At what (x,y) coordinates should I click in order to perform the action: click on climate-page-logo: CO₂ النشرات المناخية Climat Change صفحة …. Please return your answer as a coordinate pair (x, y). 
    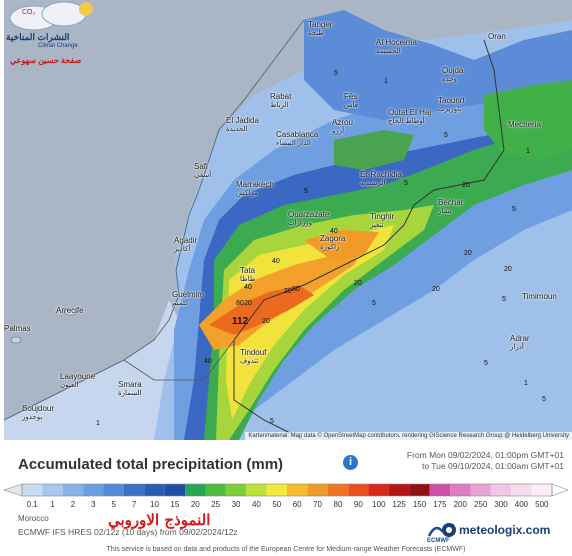
    Looking at the image, I should click on (53, 33).